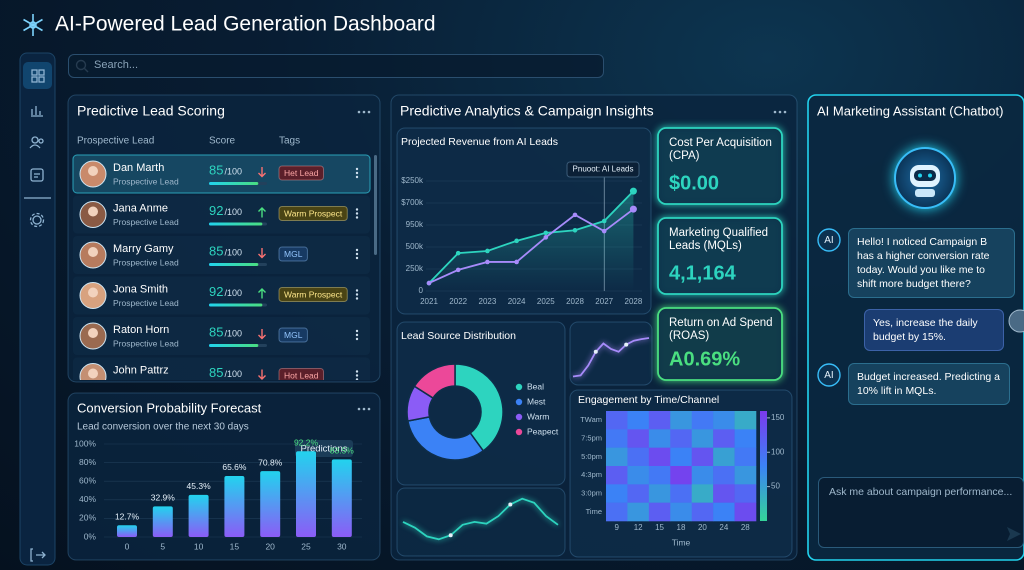  I want to click on y-tick-label: 80%, so click(87, 462).